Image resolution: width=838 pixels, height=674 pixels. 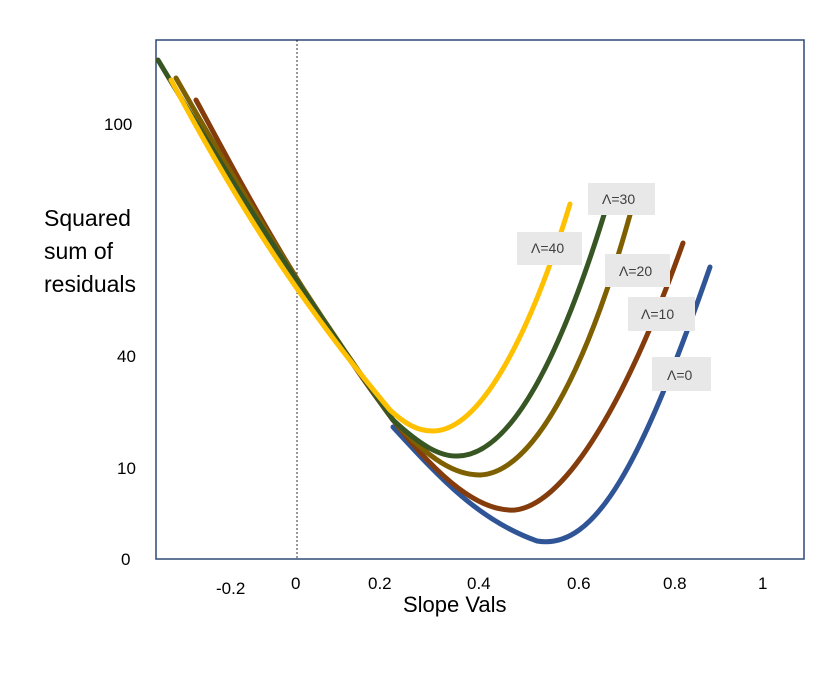 What do you see at coordinates (618, 199) in the screenshot?
I see `svg-text: Λ=30` at bounding box center [618, 199].